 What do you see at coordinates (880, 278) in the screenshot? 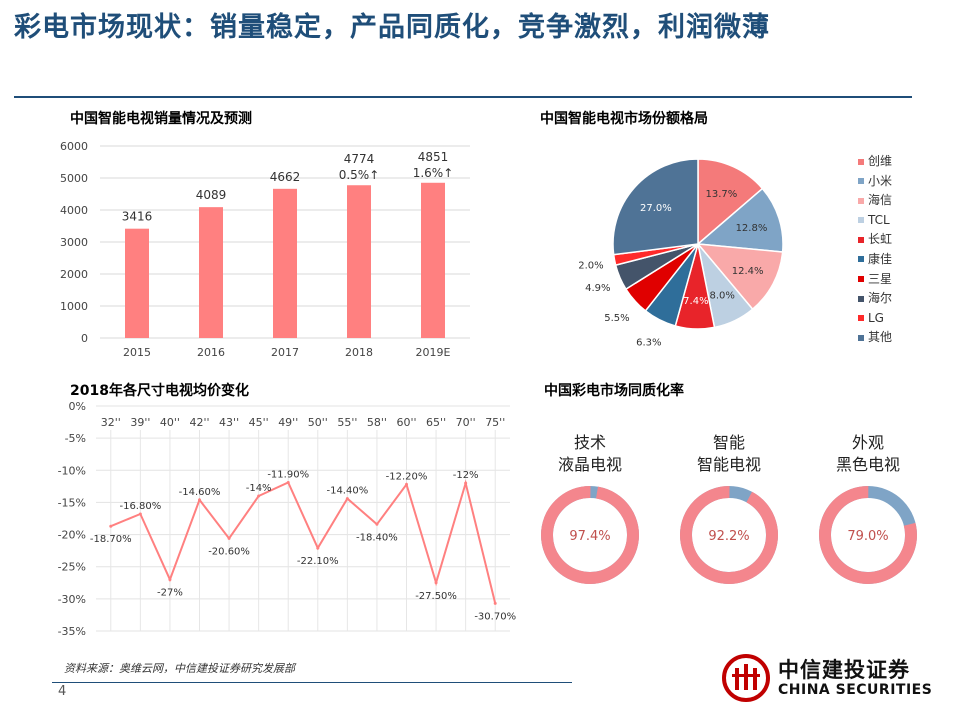
I see `legend-label: 三星` at bounding box center [880, 278].